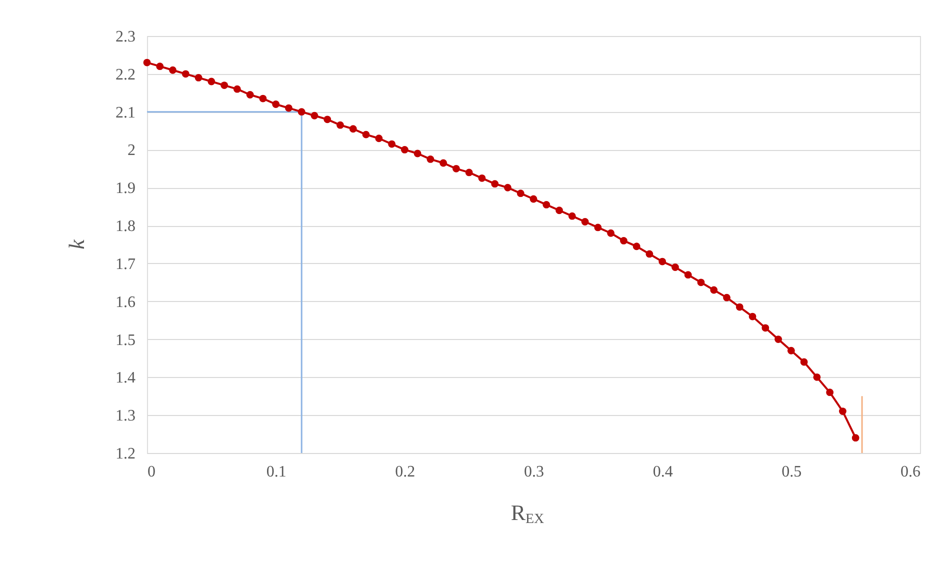 The width and height of the screenshot is (952, 576). What do you see at coordinates (405, 472) in the screenshot?
I see `x-tick-label: 0.2` at bounding box center [405, 472].